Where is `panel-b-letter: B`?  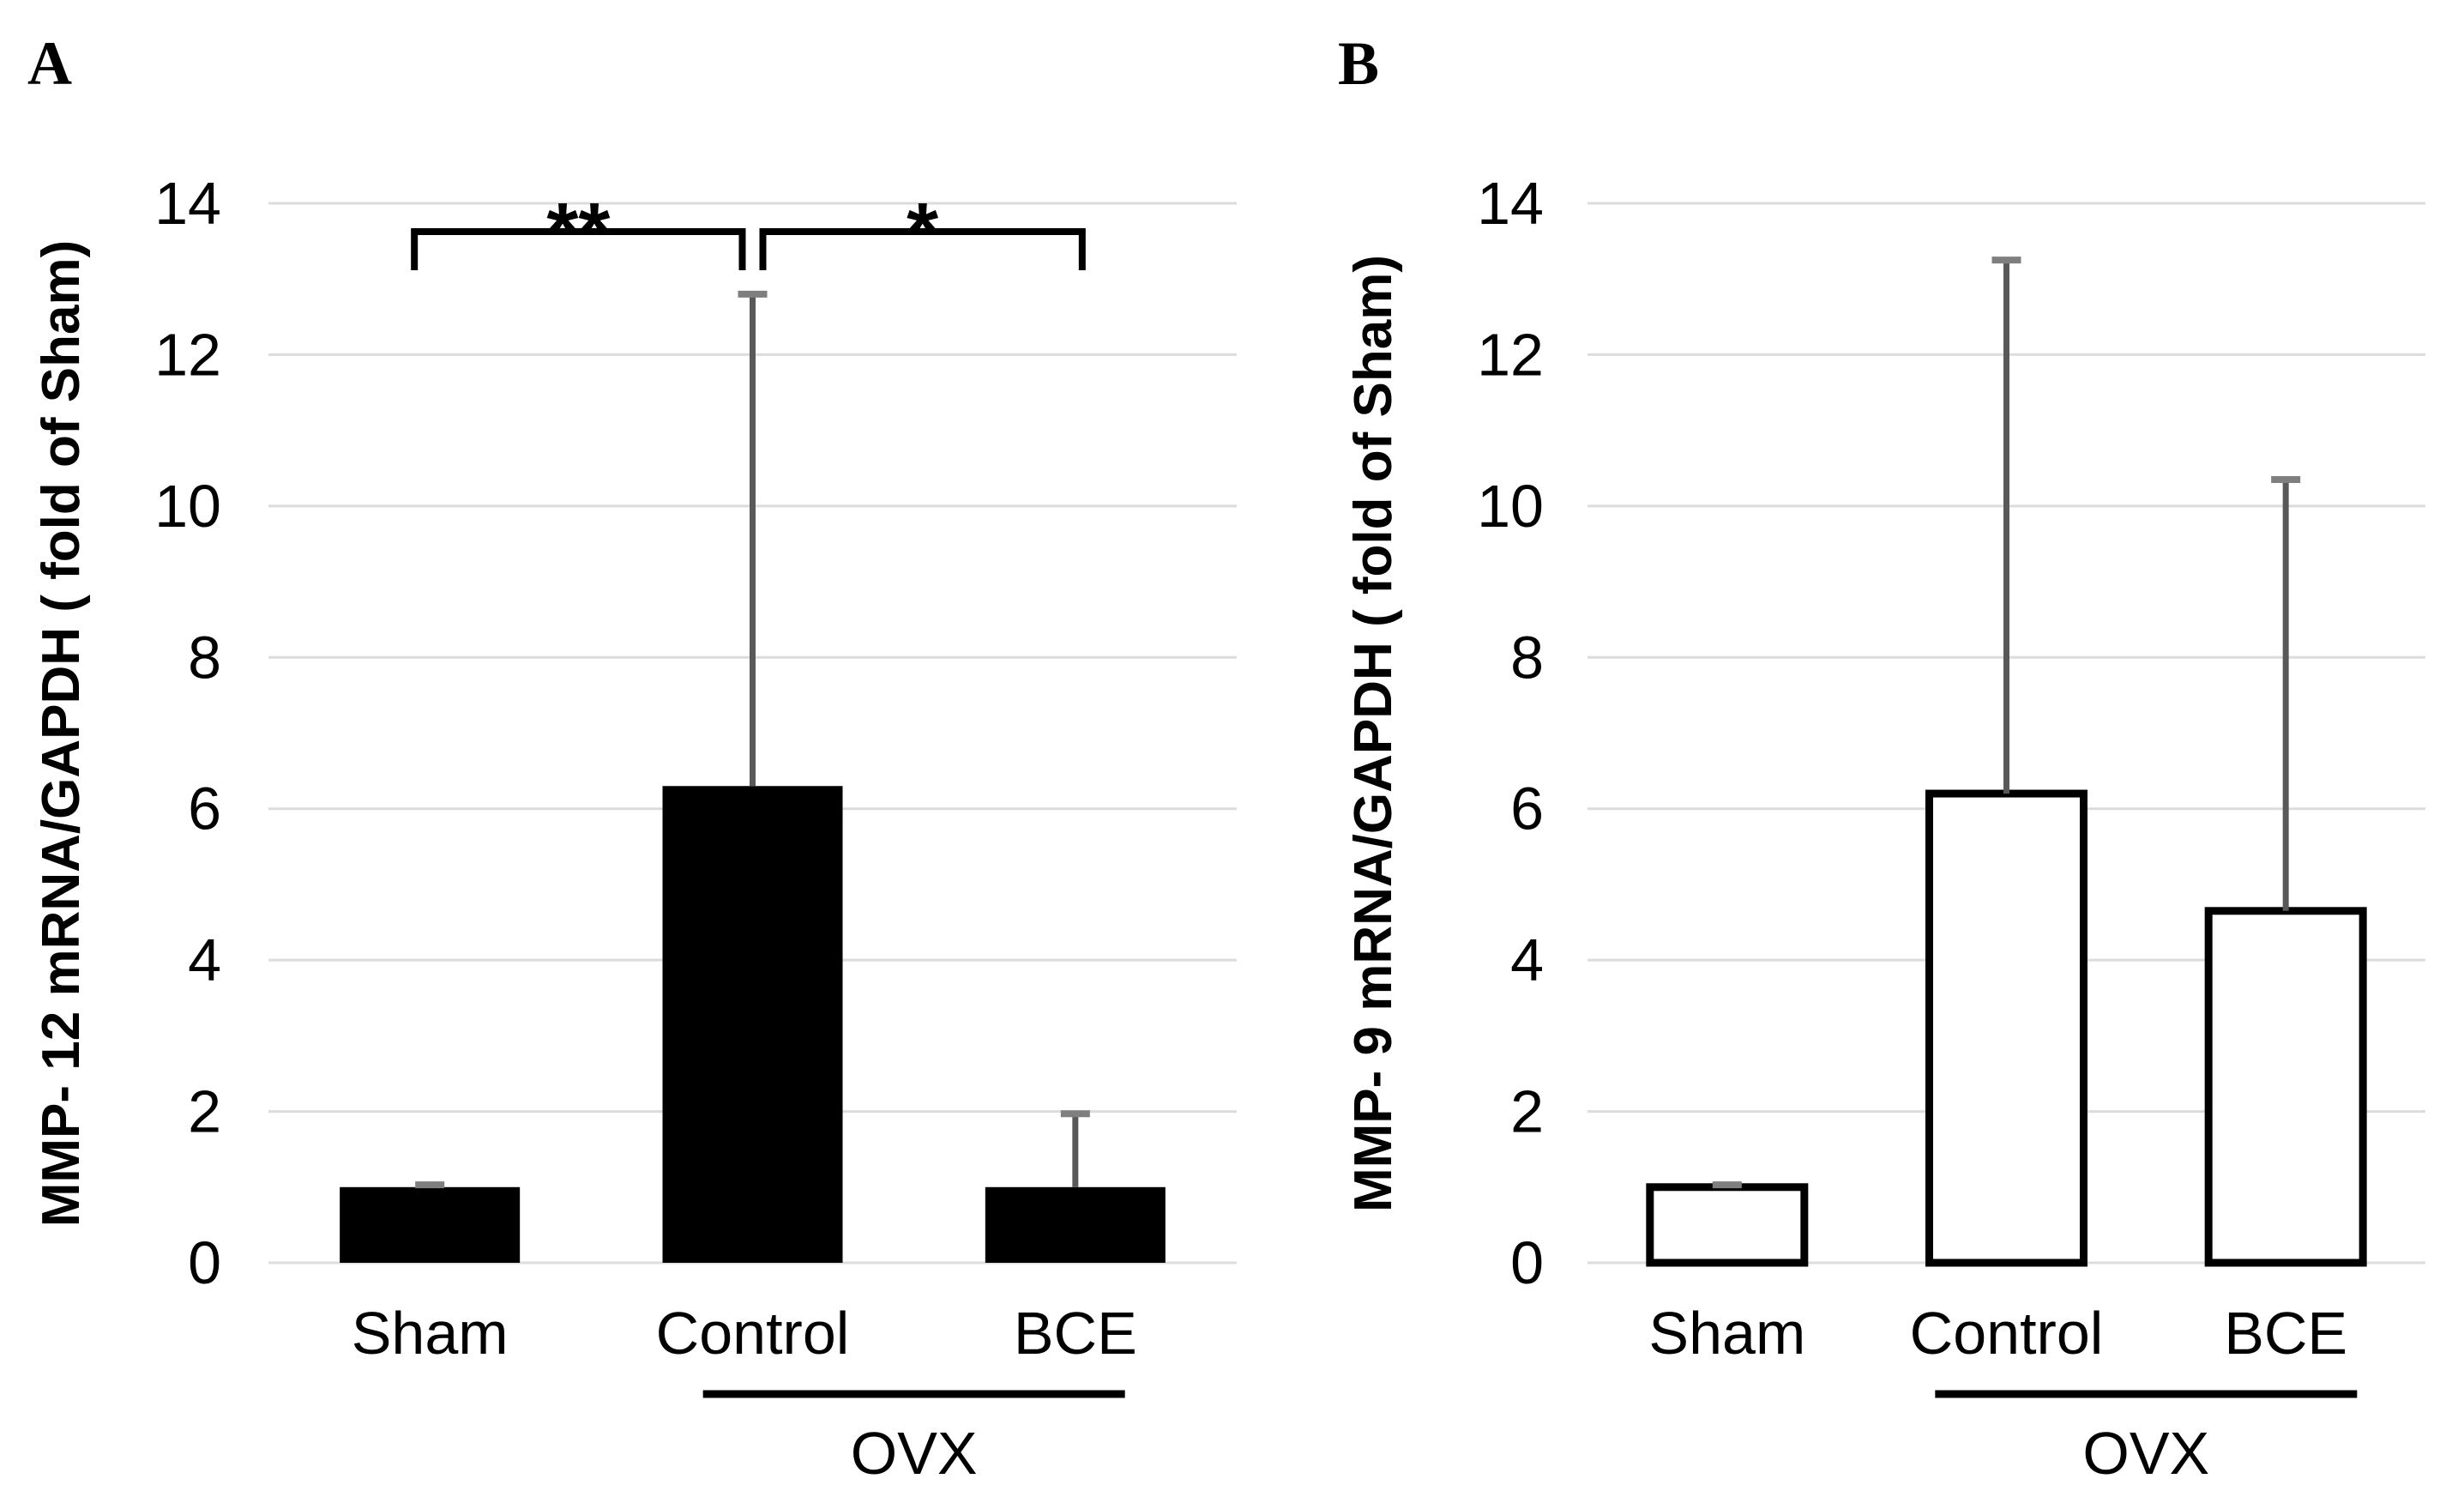 panel-b-letter: B is located at coordinates (1359, 63).